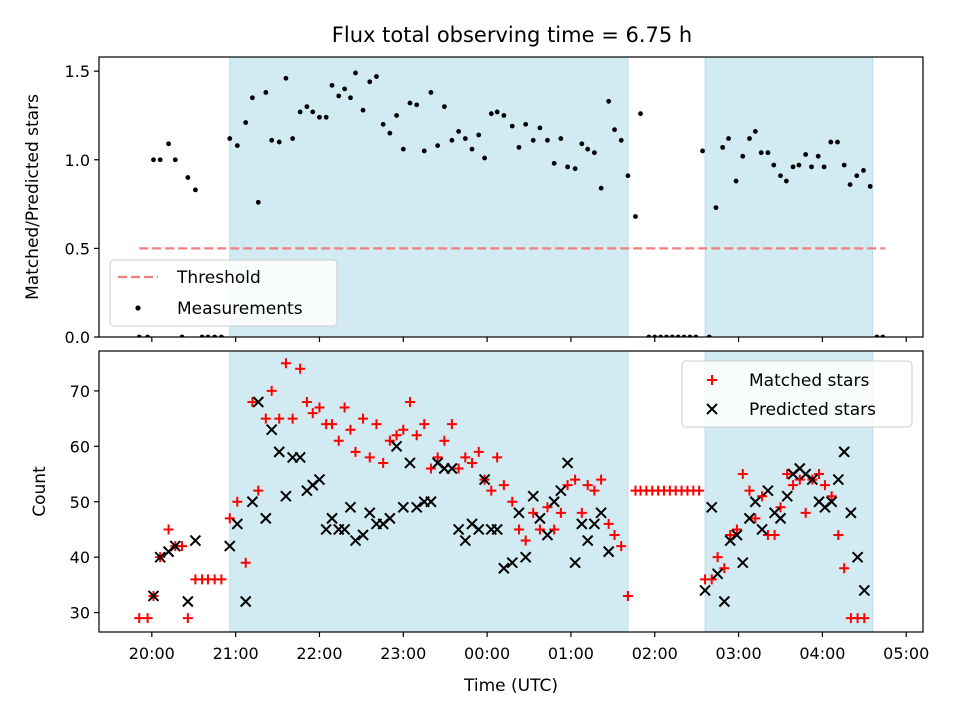  What do you see at coordinates (218, 278) in the screenshot?
I see `legend-label: Threshold` at bounding box center [218, 278].